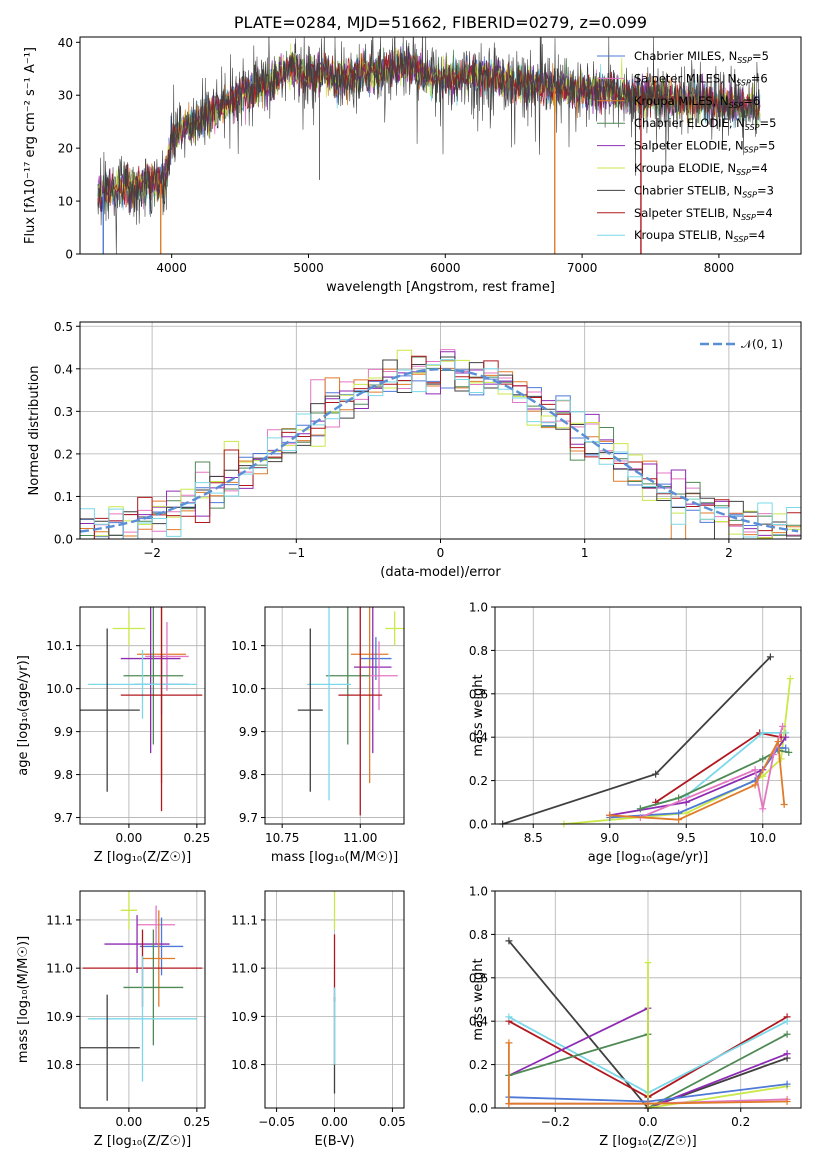 The width and height of the screenshot is (819, 1174). I want to click on y-tick-label: 40, so click(65, 43).